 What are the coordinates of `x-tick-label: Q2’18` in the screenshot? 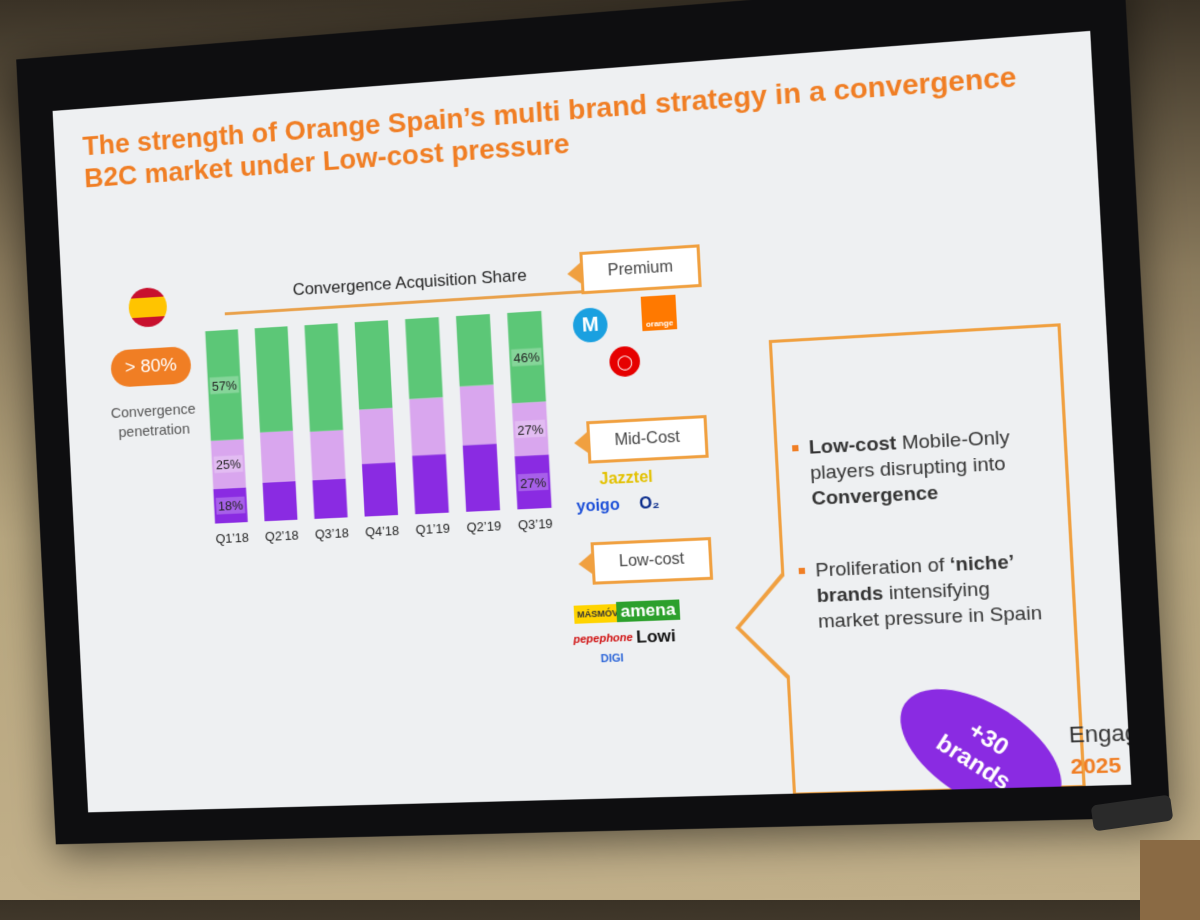 It's located at (282, 535).